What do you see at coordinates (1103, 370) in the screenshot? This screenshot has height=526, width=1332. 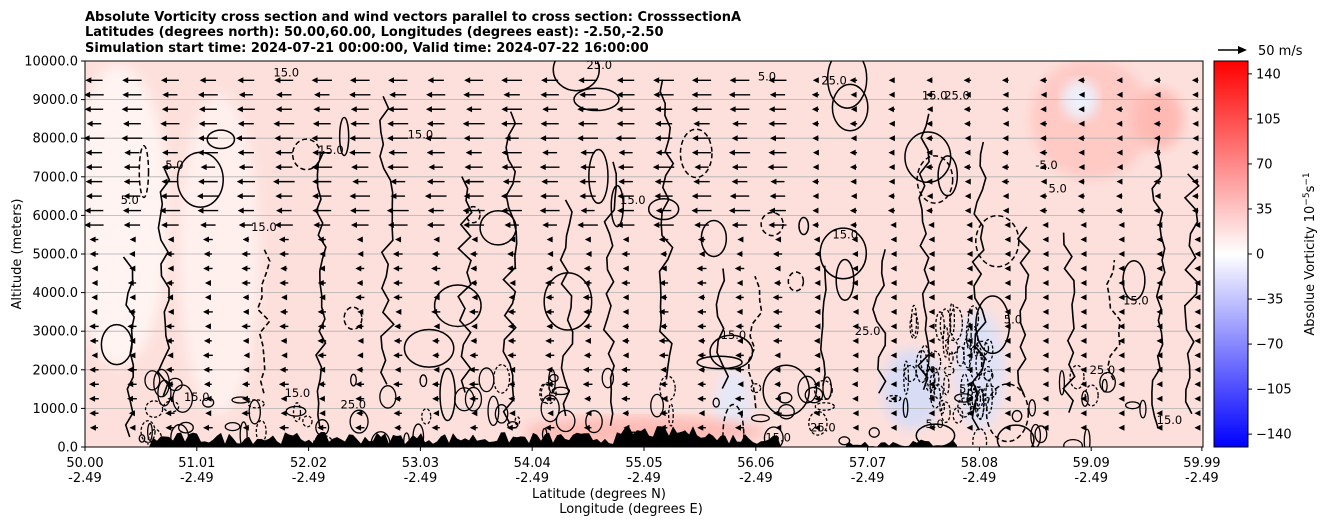 I see `contour-label: 25.0` at bounding box center [1103, 370].